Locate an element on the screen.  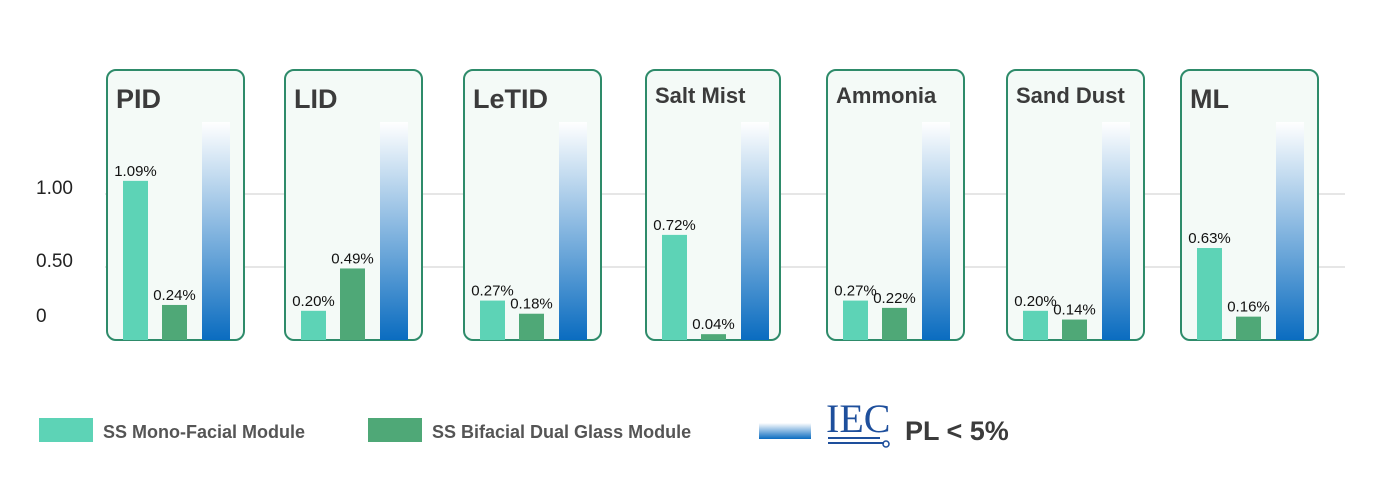
bar-mono-salt-mist is located at coordinates (674, 287).